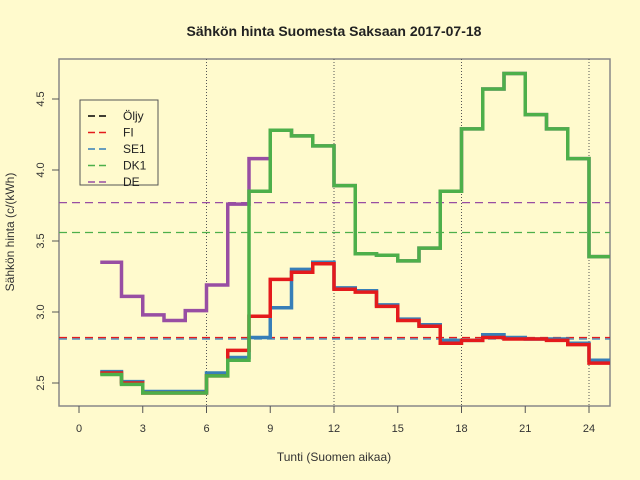  I want to click on y-tick-label: 3.5, so click(41, 240).